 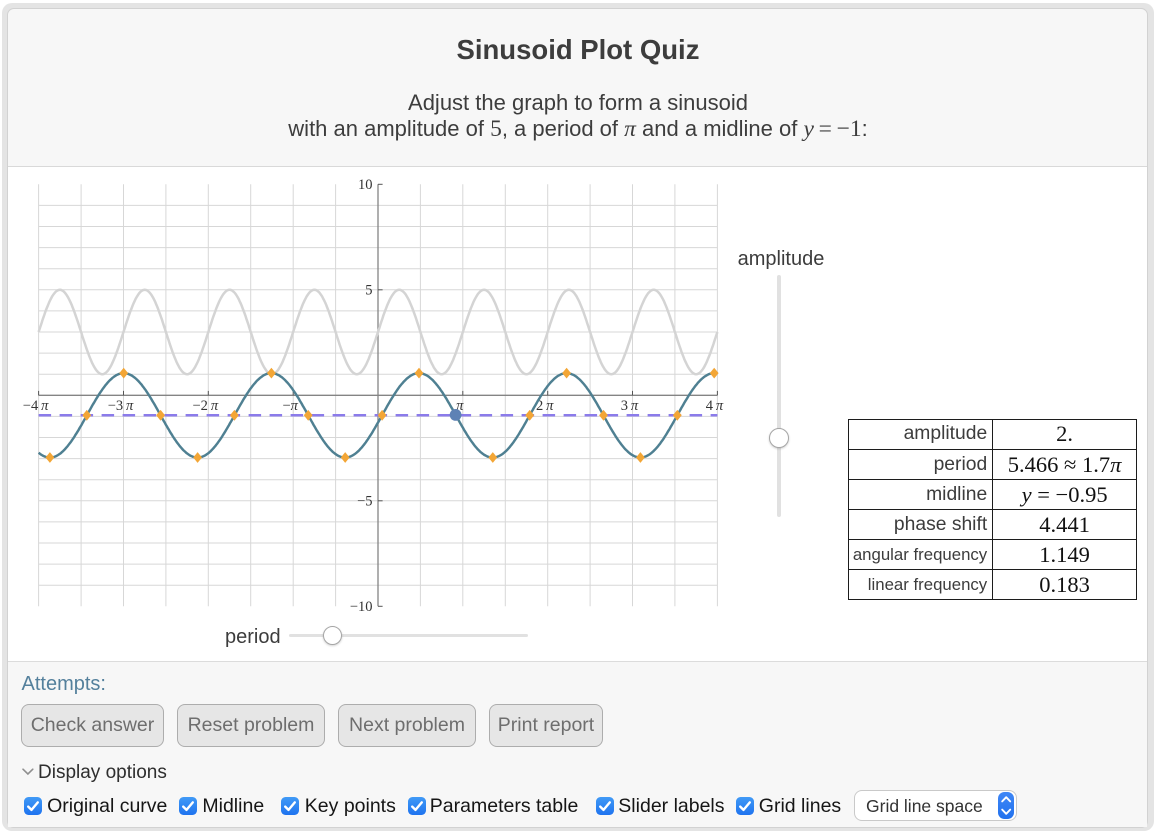 I want to click on svg-text: 10, so click(x=365, y=185).